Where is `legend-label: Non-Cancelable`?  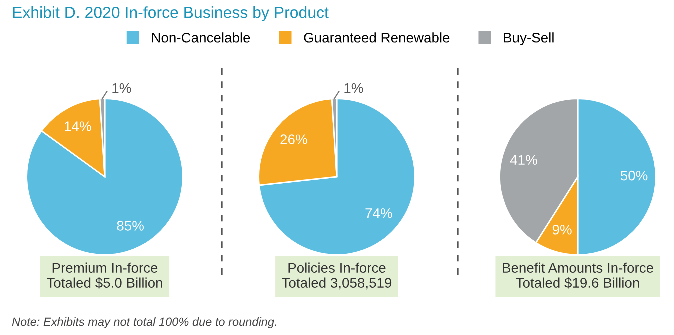
legend-label: Non-Cancelable is located at coordinates (201, 37).